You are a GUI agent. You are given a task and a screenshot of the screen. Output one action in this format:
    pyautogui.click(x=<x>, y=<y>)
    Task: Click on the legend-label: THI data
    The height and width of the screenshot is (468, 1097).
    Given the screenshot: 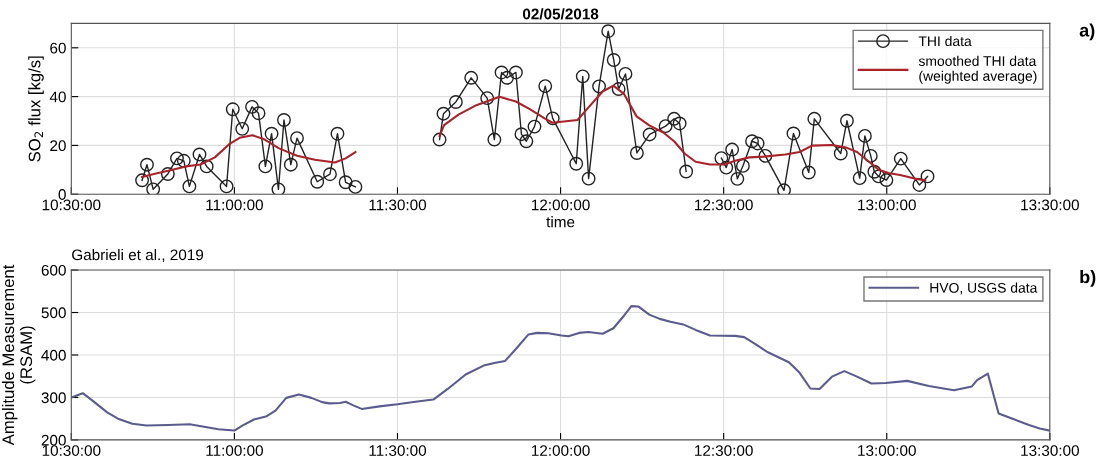 What is the action you would take?
    pyautogui.click(x=945, y=41)
    